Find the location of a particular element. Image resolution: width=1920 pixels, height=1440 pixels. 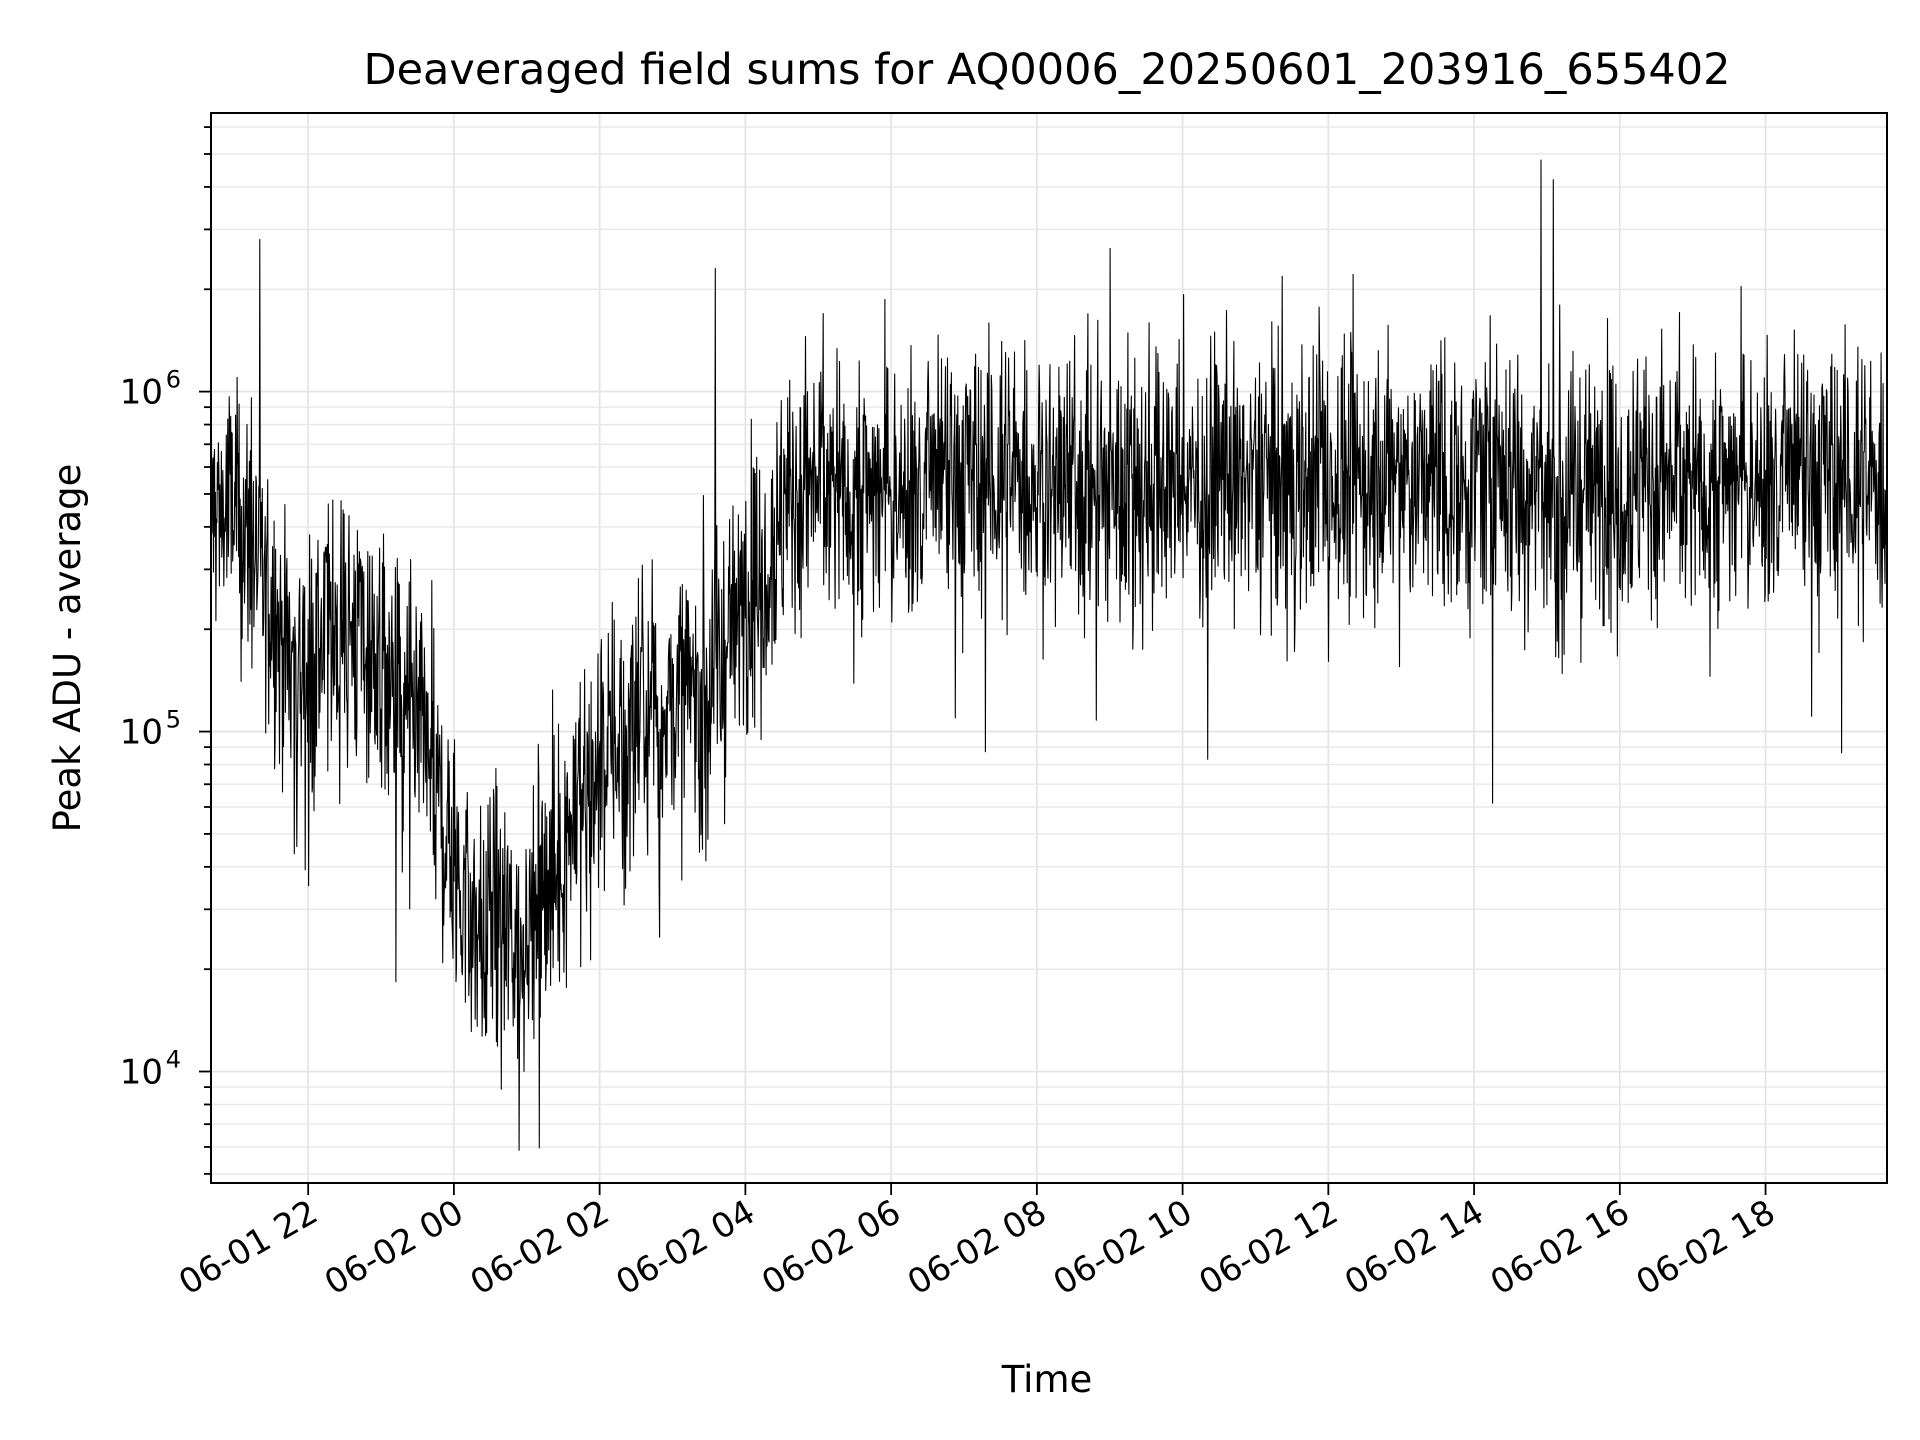

x-tick-label: 06-02 14 is located at coordinates (1414, 1247).